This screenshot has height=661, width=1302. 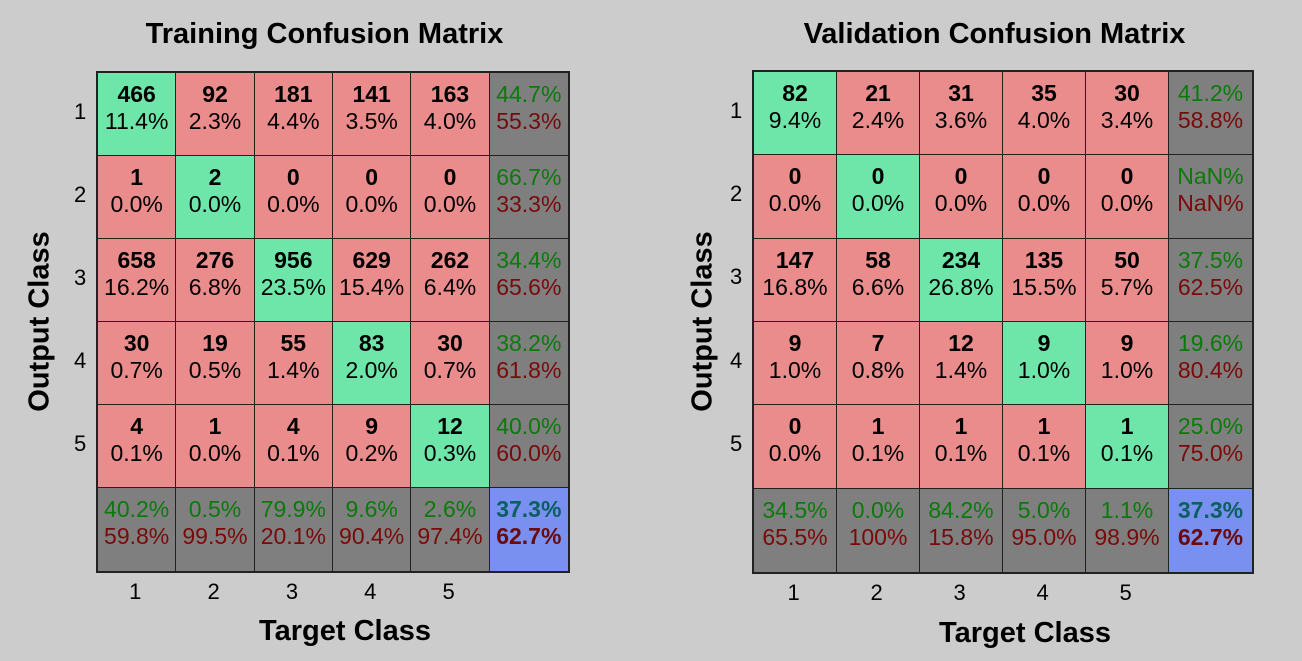 I want to click on cell-percent: 16.2%, so click(x=137, y=287).